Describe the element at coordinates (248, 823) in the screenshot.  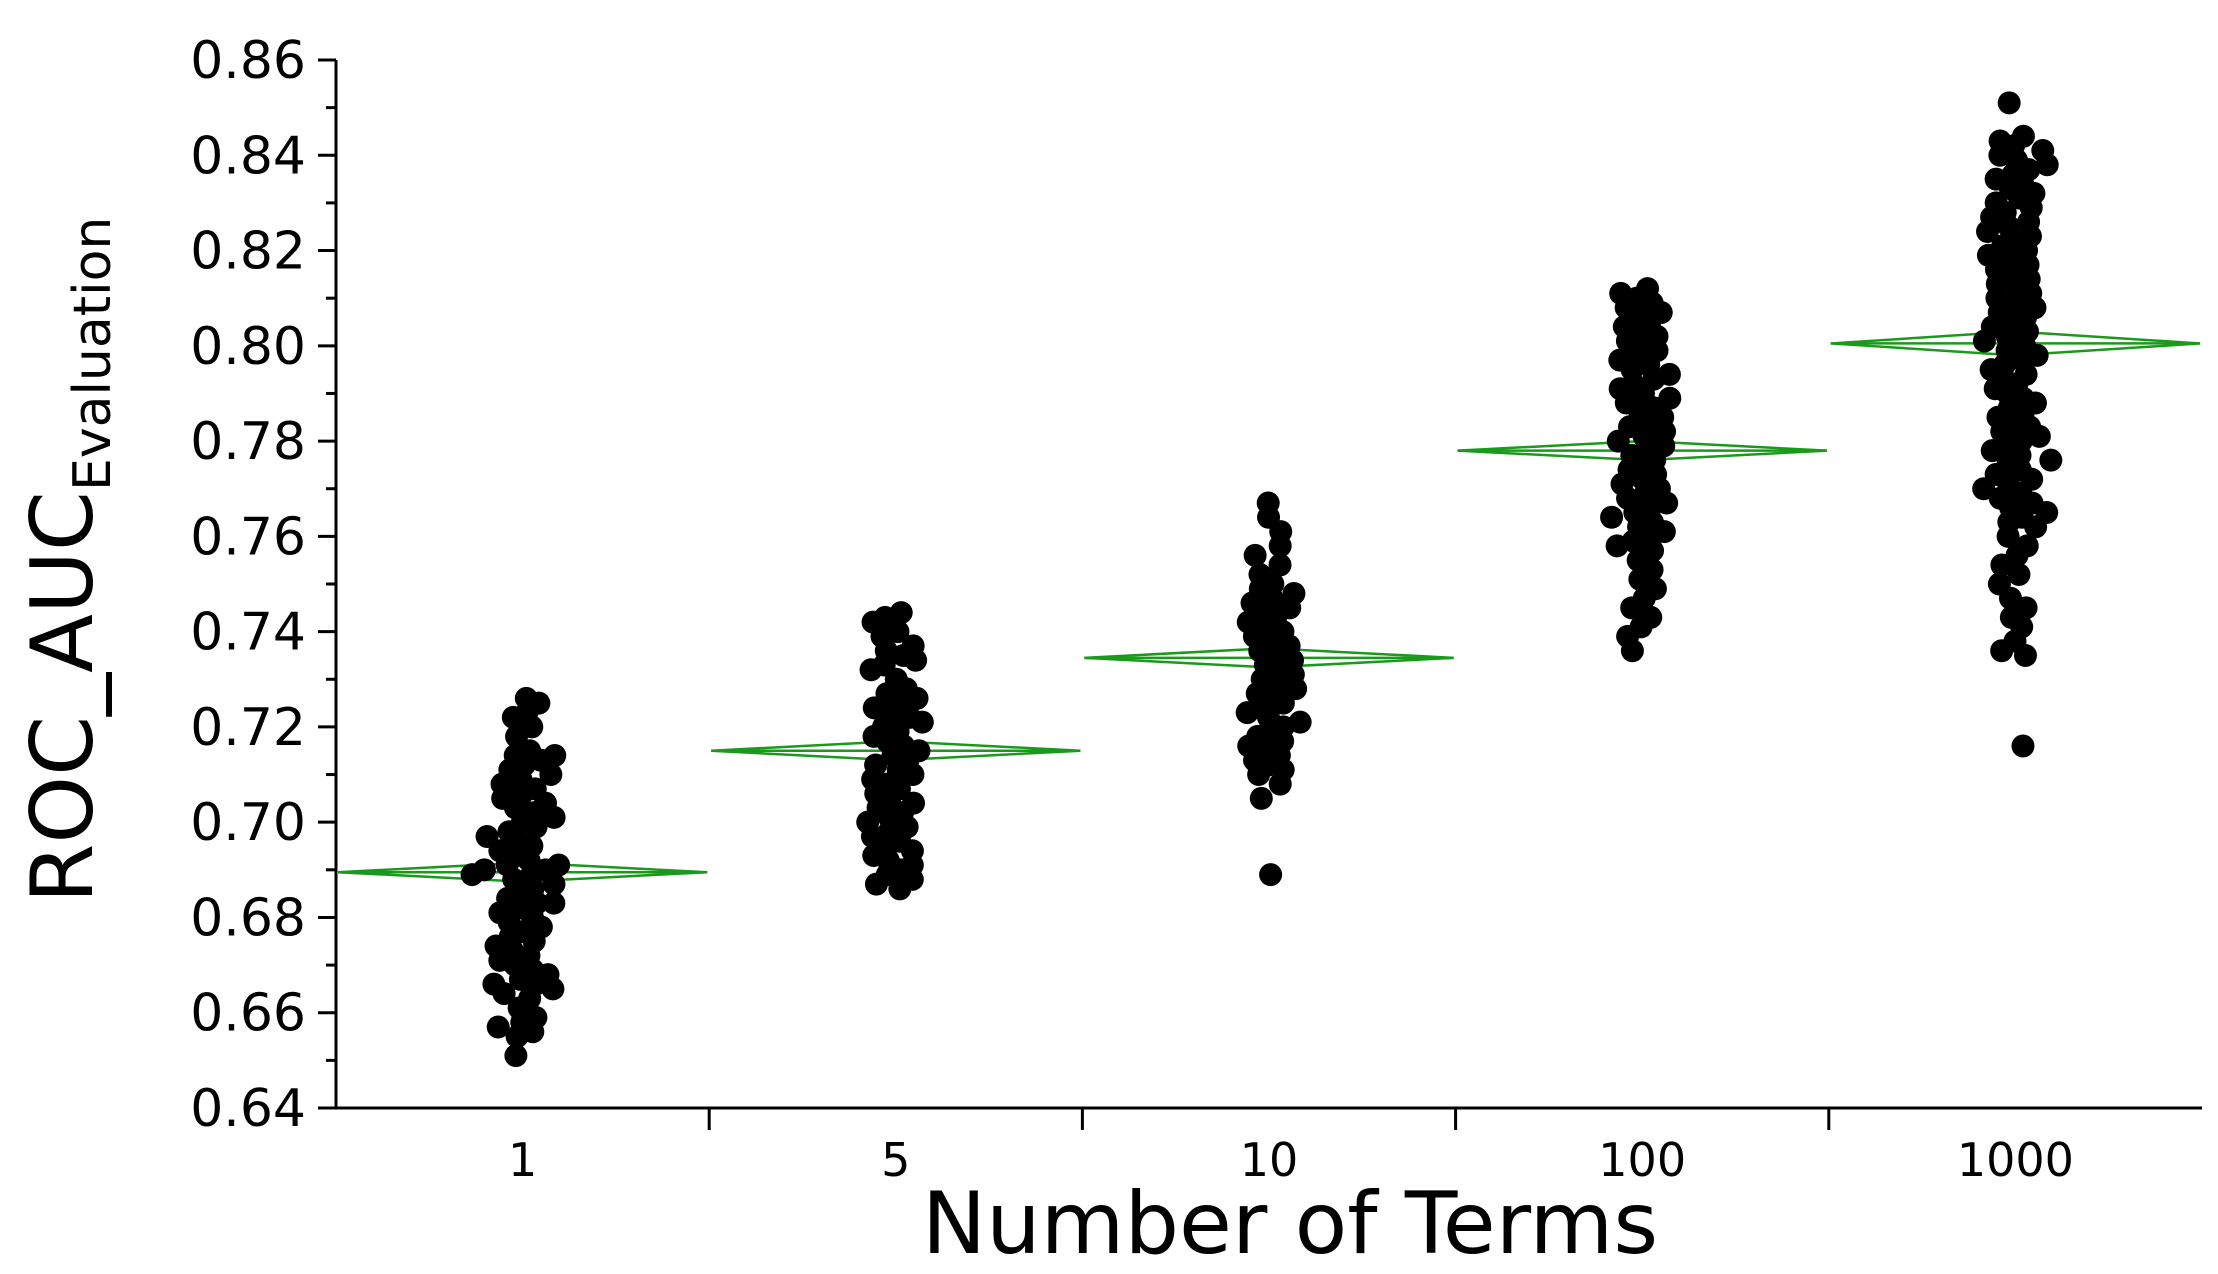
I see `y-tick-label: 0.70` at that location.